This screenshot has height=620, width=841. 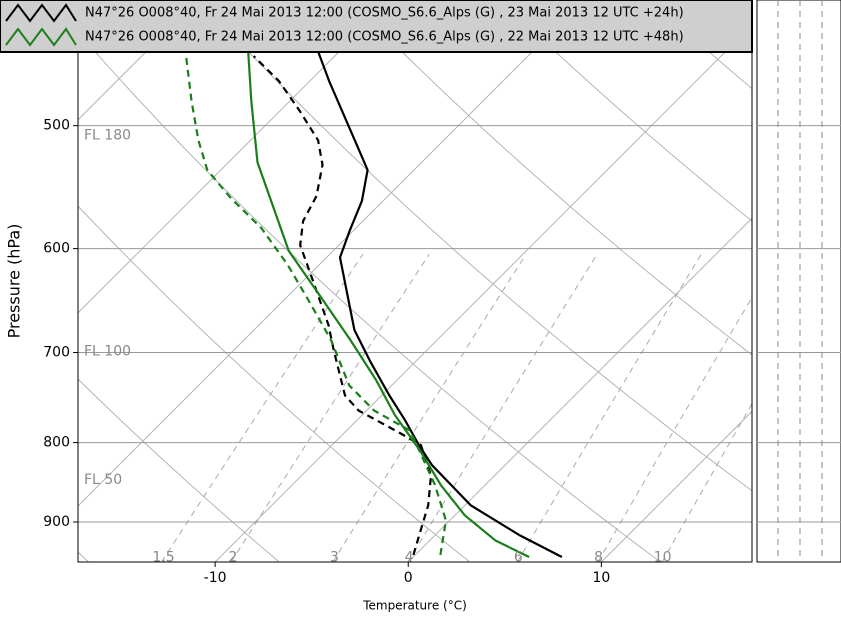 What do you see at coordinates (56, 522) in the screenshot?
I see `y-tick-label: 900` at bounding box center [56, 522].